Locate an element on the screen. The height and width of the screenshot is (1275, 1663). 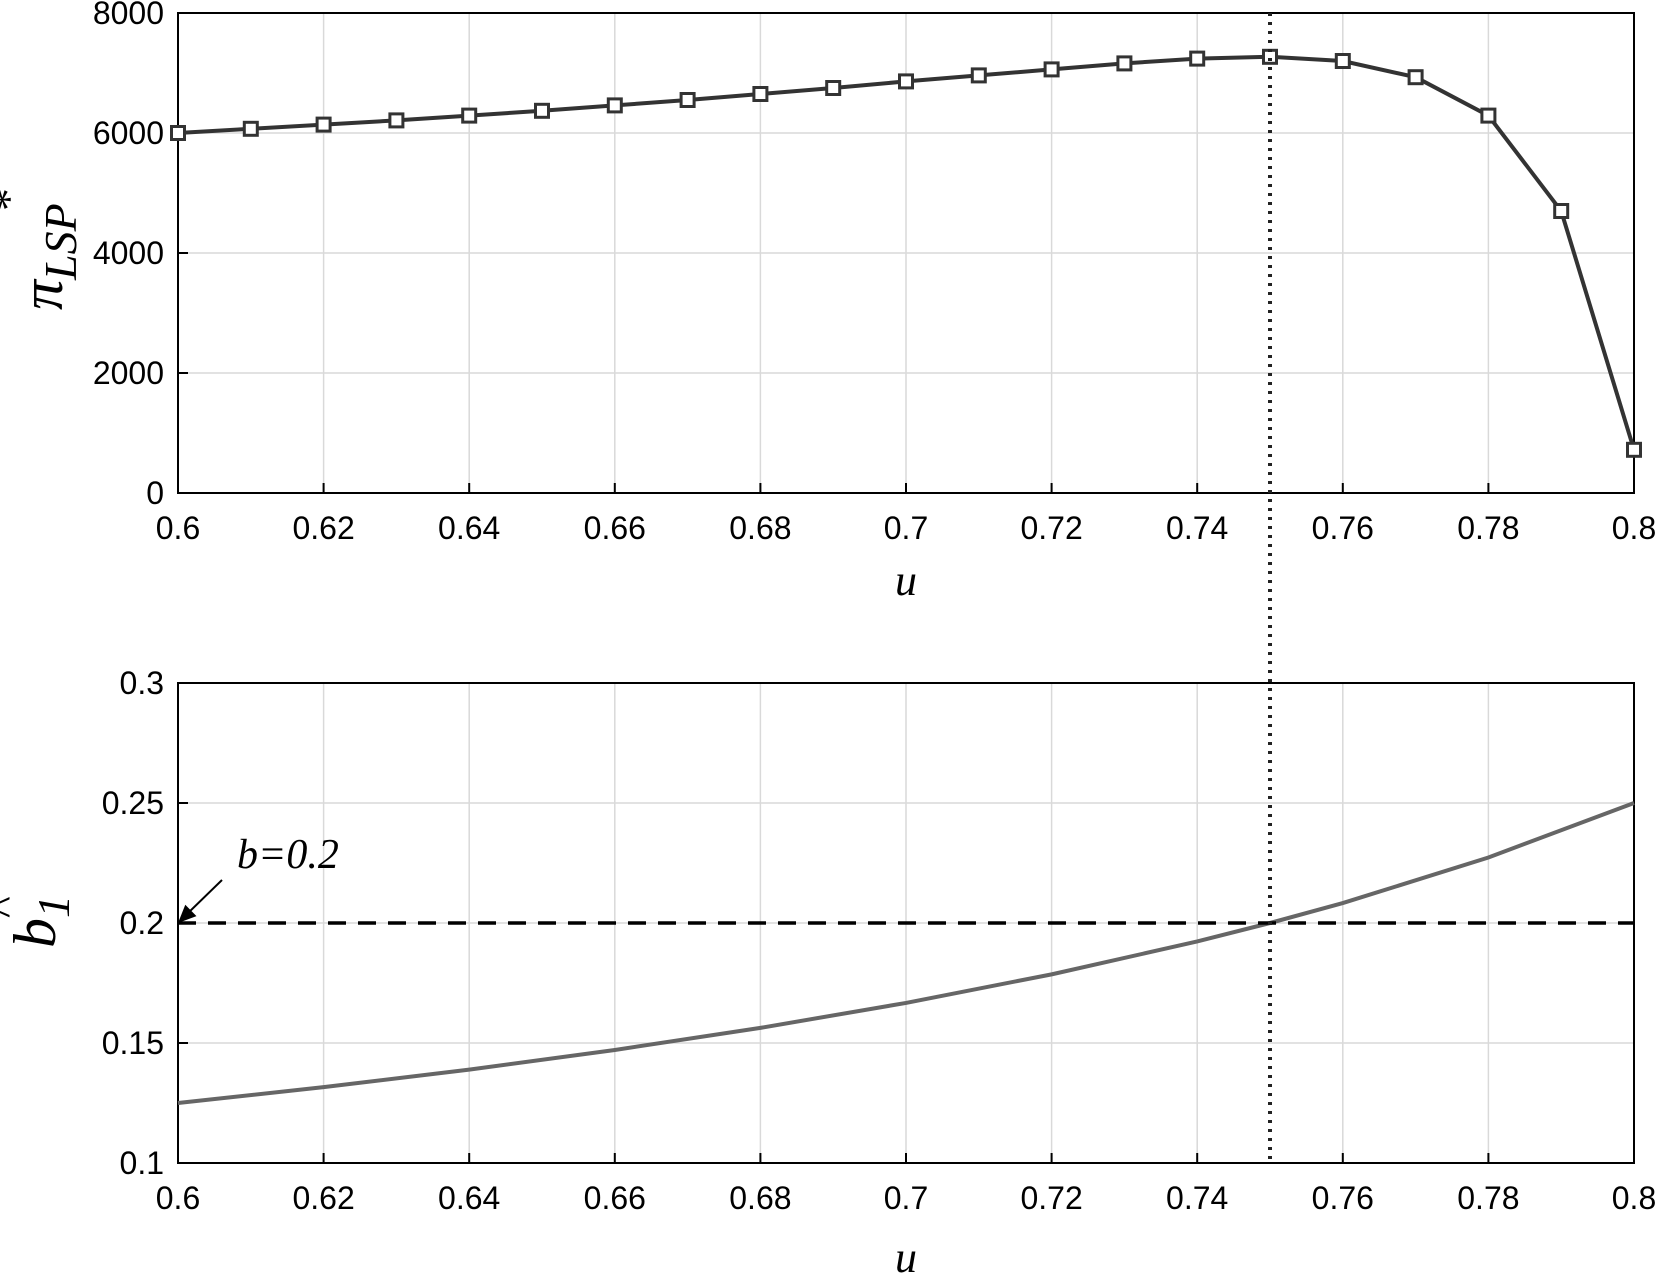
bottom-y-tick-labels: 0.1 0.15 0.2 0.25 0.3 is located at coordinates (133, 923).